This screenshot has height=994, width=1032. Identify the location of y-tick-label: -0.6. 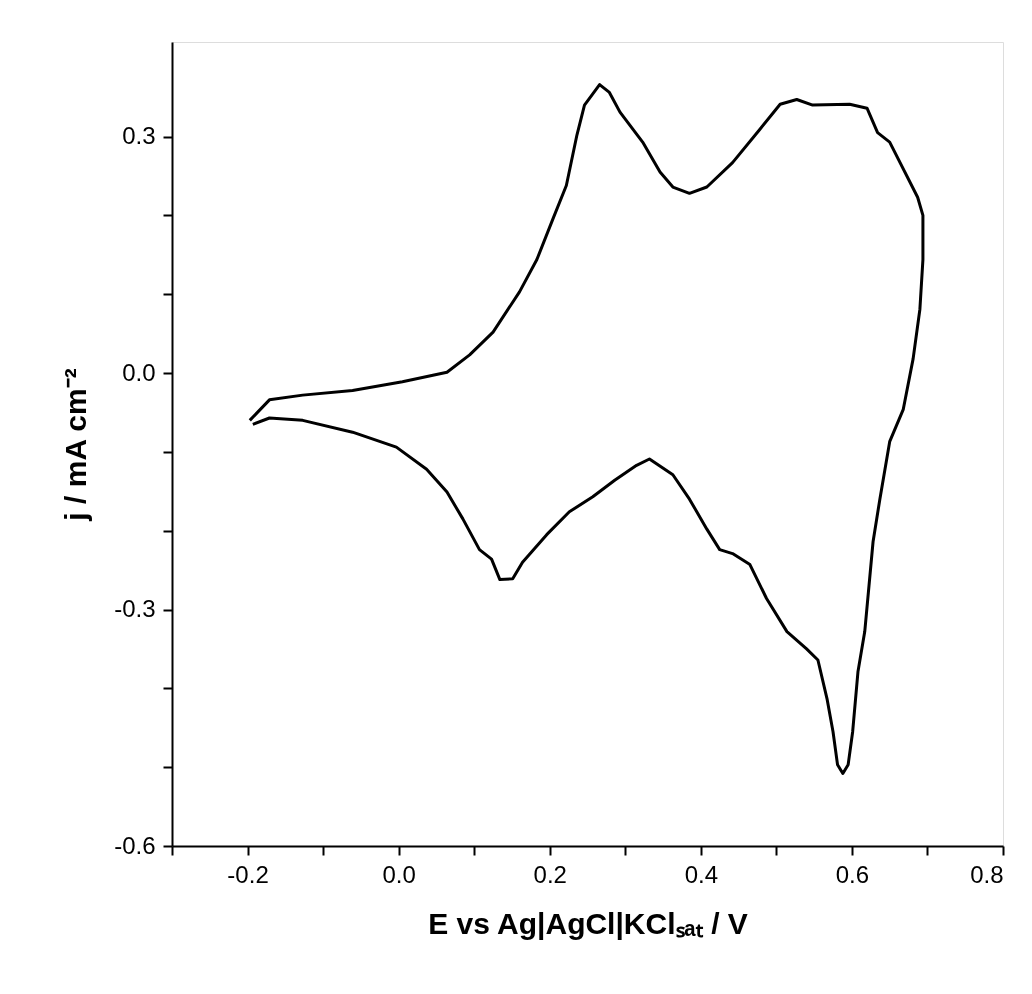
(135, 845).